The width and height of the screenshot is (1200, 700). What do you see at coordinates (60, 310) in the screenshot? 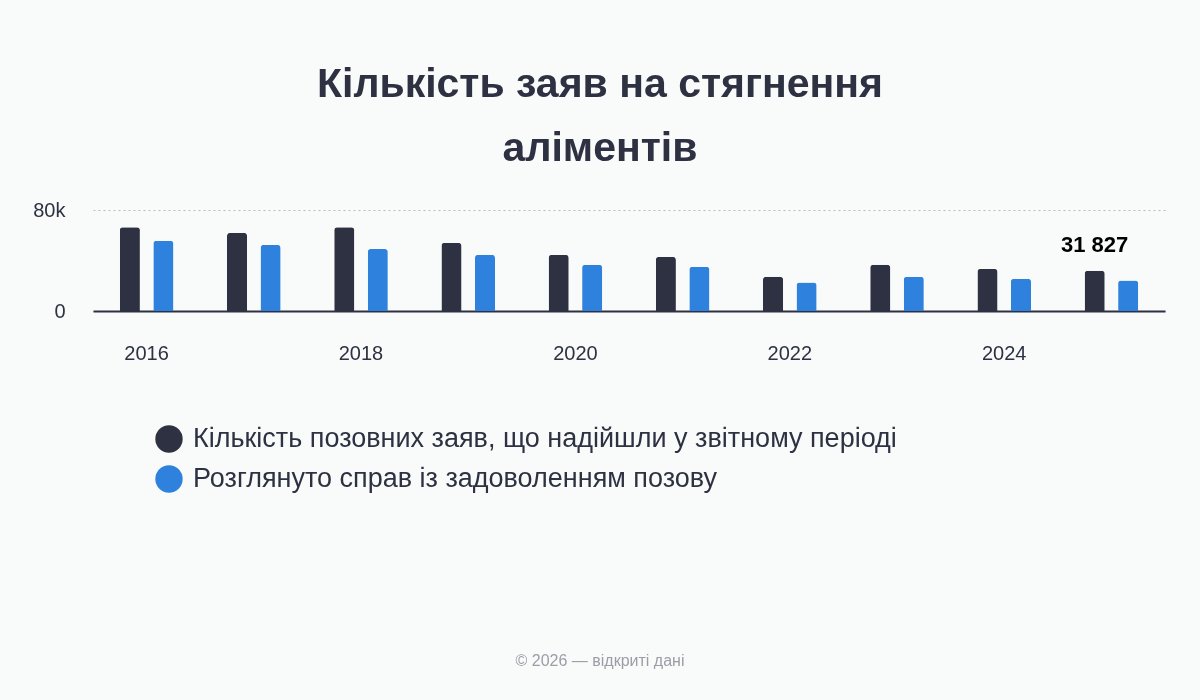
I see `y-tick-label: 0` at bounding box center [60, 310].